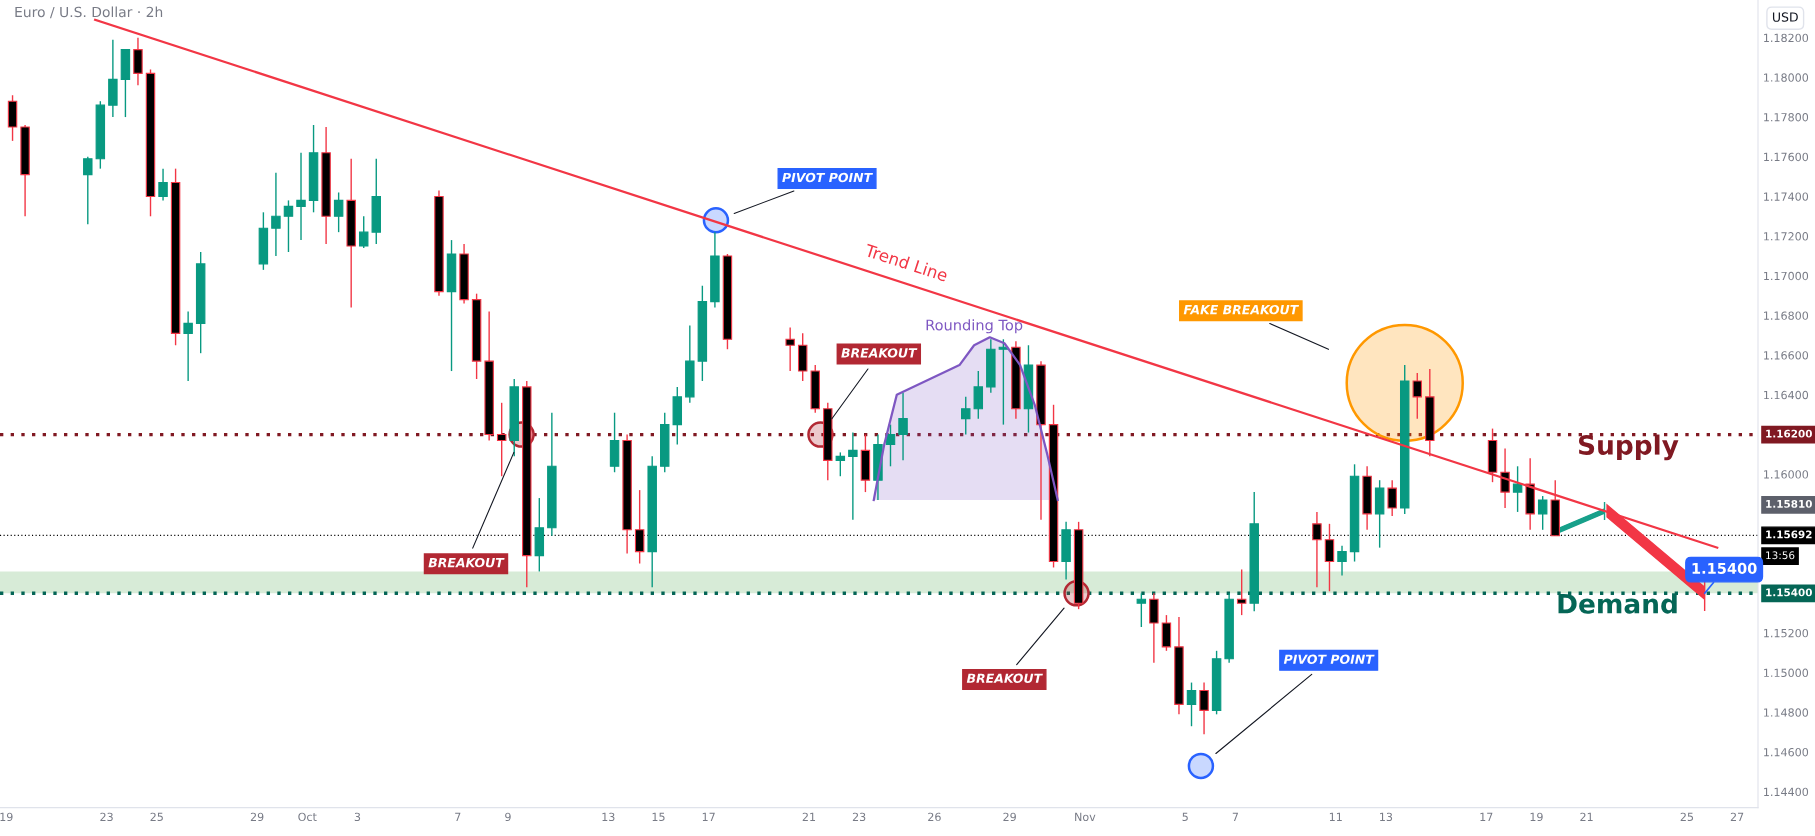  Describe the element at coordinates (1786, 315) in the screenshot. I see `y-tick-label: 1.16800` at that location.